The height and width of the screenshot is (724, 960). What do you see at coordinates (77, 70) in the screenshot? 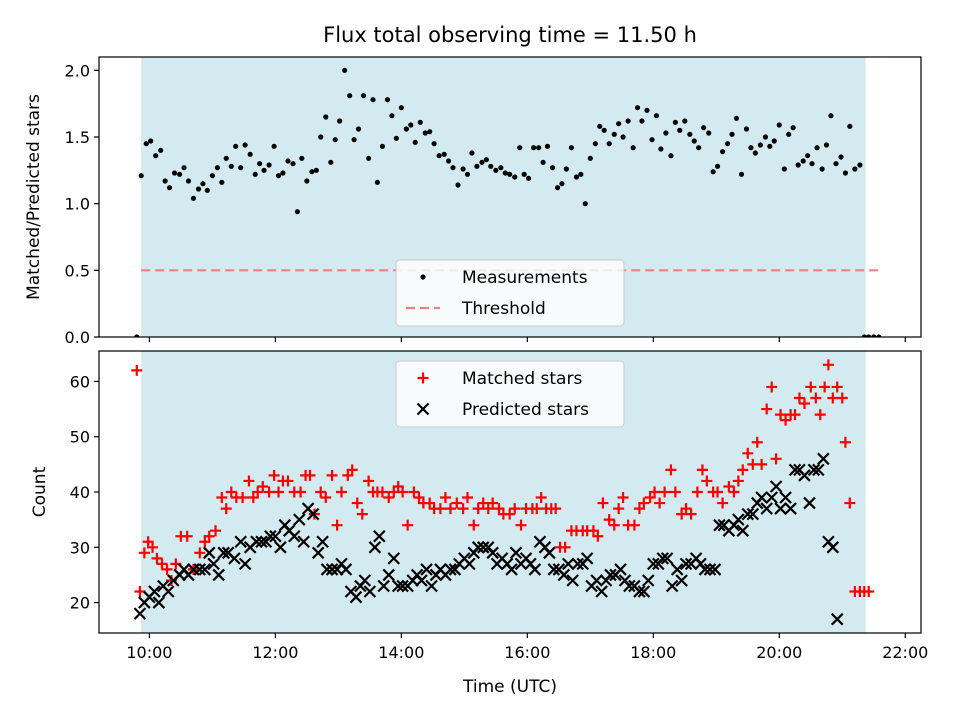
I see `y-tick-label: 2.0` at bounding box center [77, 70].